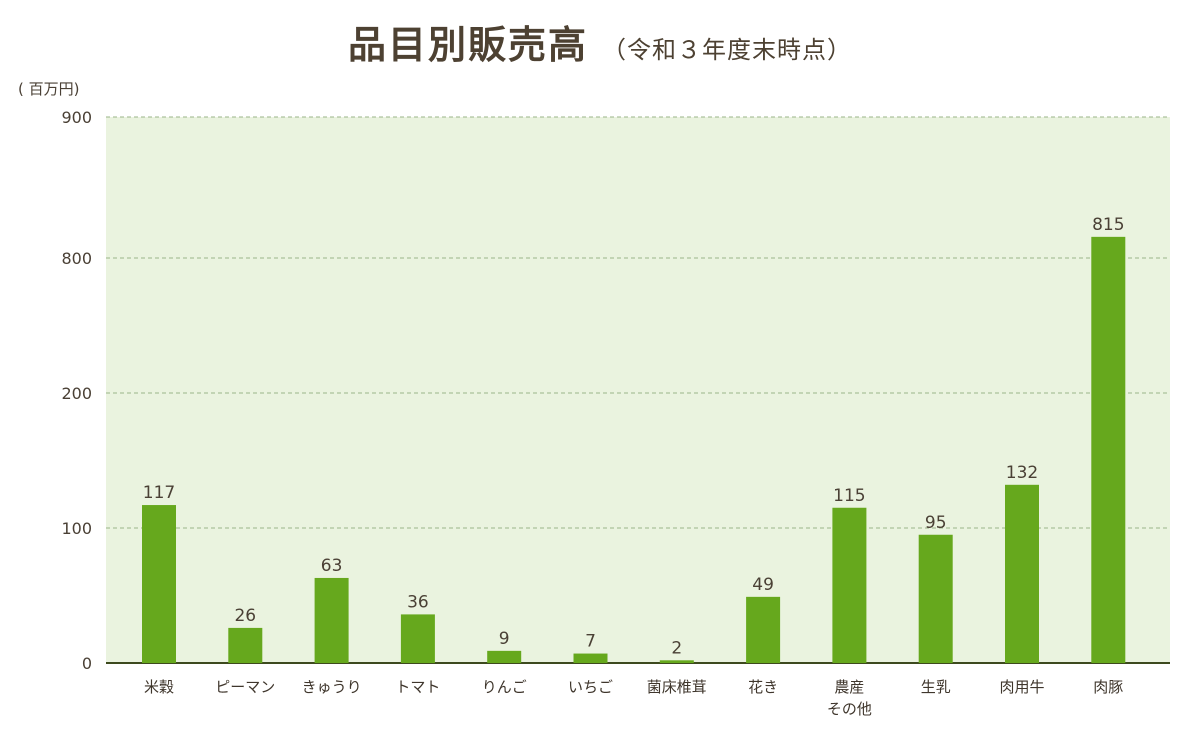 This screenshot has width=1200, height=736. Describe the element at coordinates (1108, 687) in the screenshot. I see `x-tick-label: 肉豚` at that location.